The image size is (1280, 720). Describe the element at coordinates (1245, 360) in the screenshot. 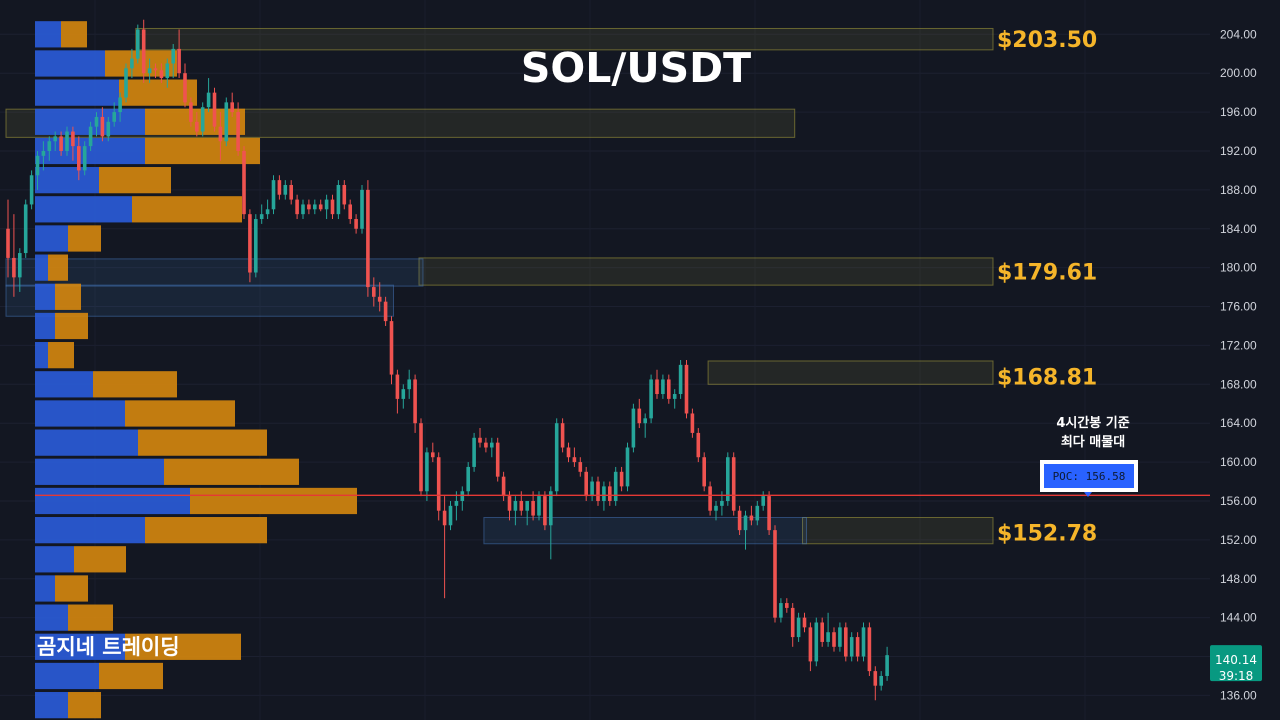

I see `price-axis` at that location.